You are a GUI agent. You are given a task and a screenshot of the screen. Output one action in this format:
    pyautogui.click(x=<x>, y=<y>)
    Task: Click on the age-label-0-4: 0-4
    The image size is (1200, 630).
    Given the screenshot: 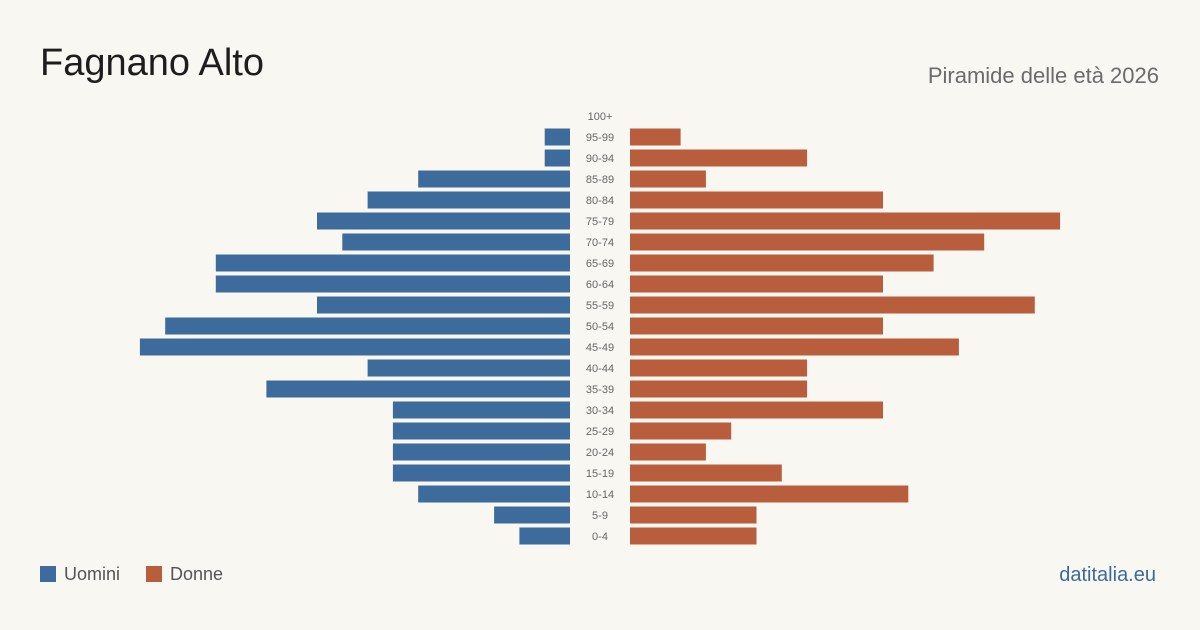 What is the action you would take?
    pyautogui.click(x=600, y=537)
    